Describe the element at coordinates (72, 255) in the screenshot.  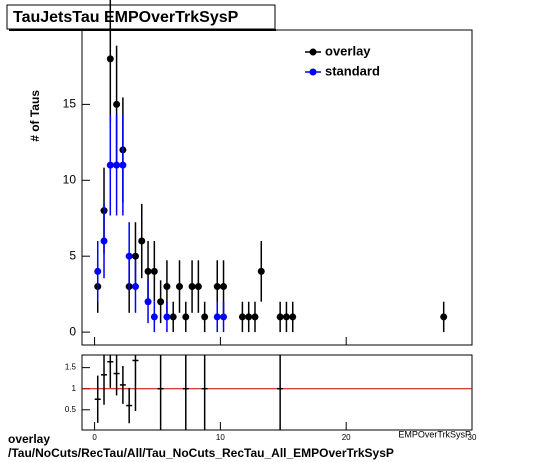
I see `y-tick-label: 5` at that location.